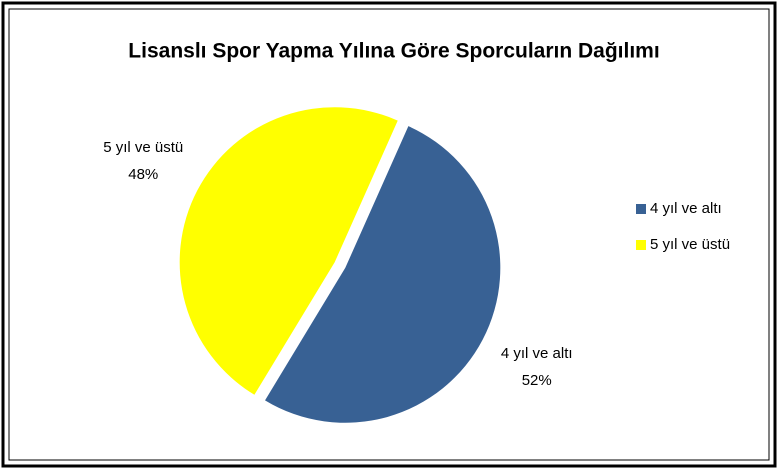 The image size is (778, 469). I want to click on slice-category-label: 4 yıl ve altı, so click(537, 353).